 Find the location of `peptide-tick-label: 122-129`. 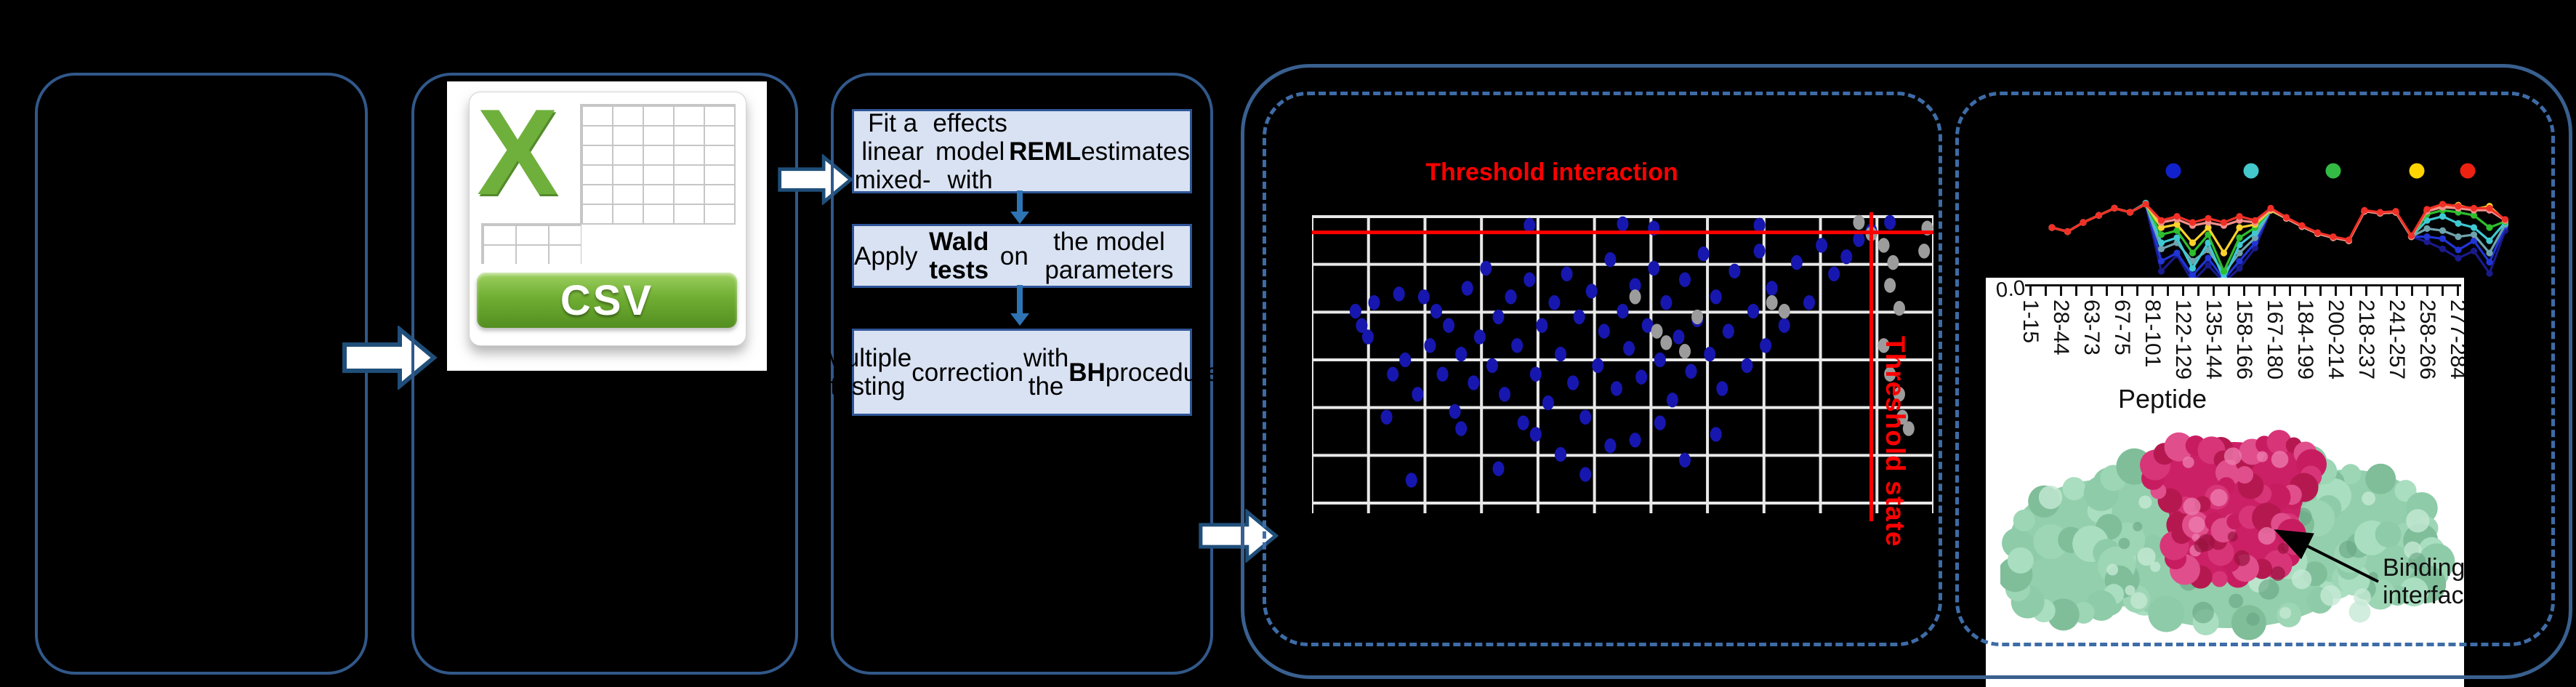

peptide-tick-label: 122-129 is located at coordinates (2183, 340).